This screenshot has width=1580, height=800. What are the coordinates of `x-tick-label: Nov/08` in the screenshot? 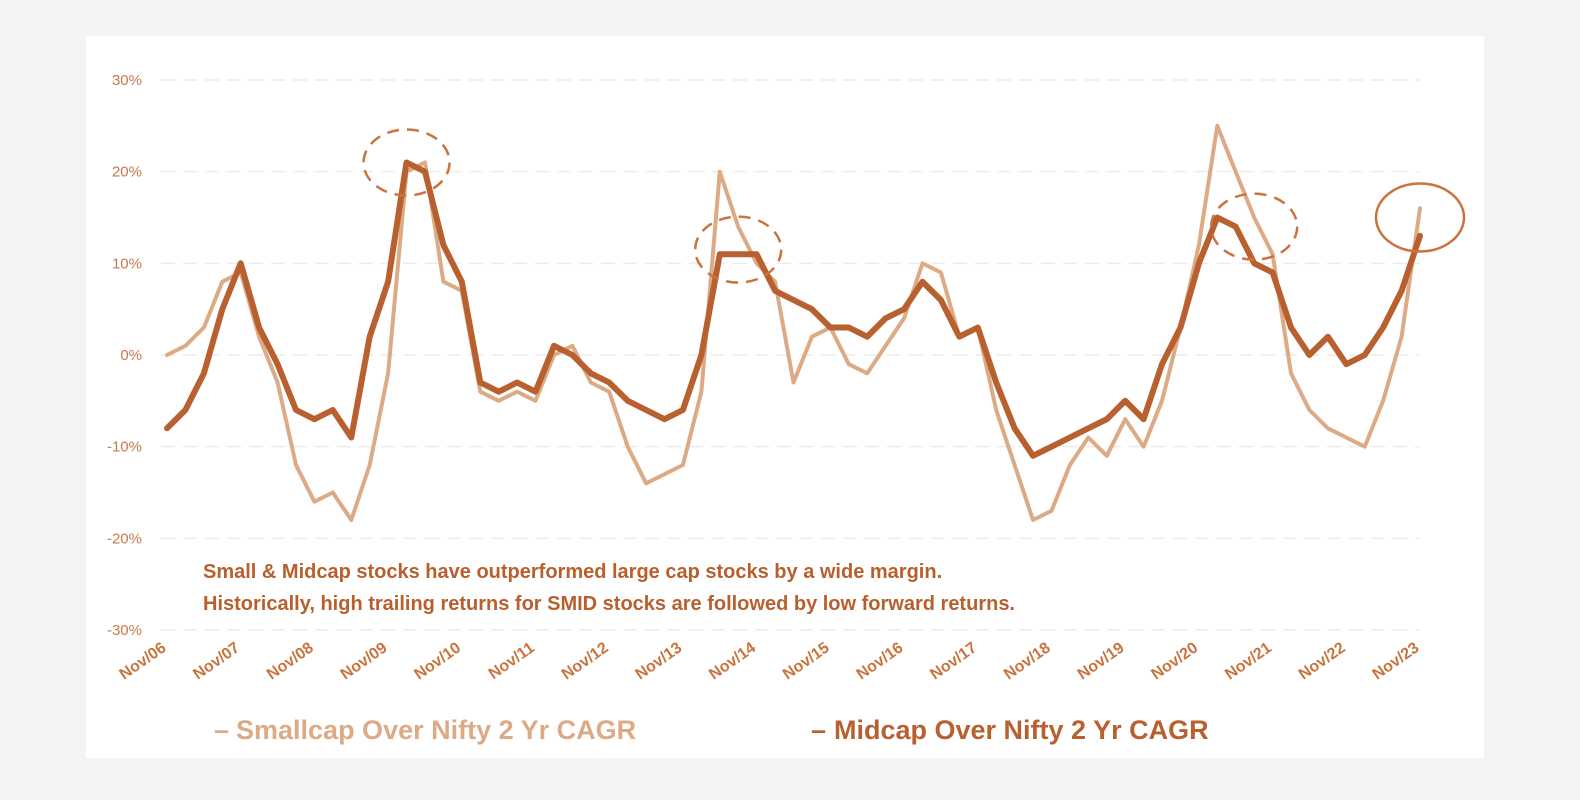 It's located at (290, 661).